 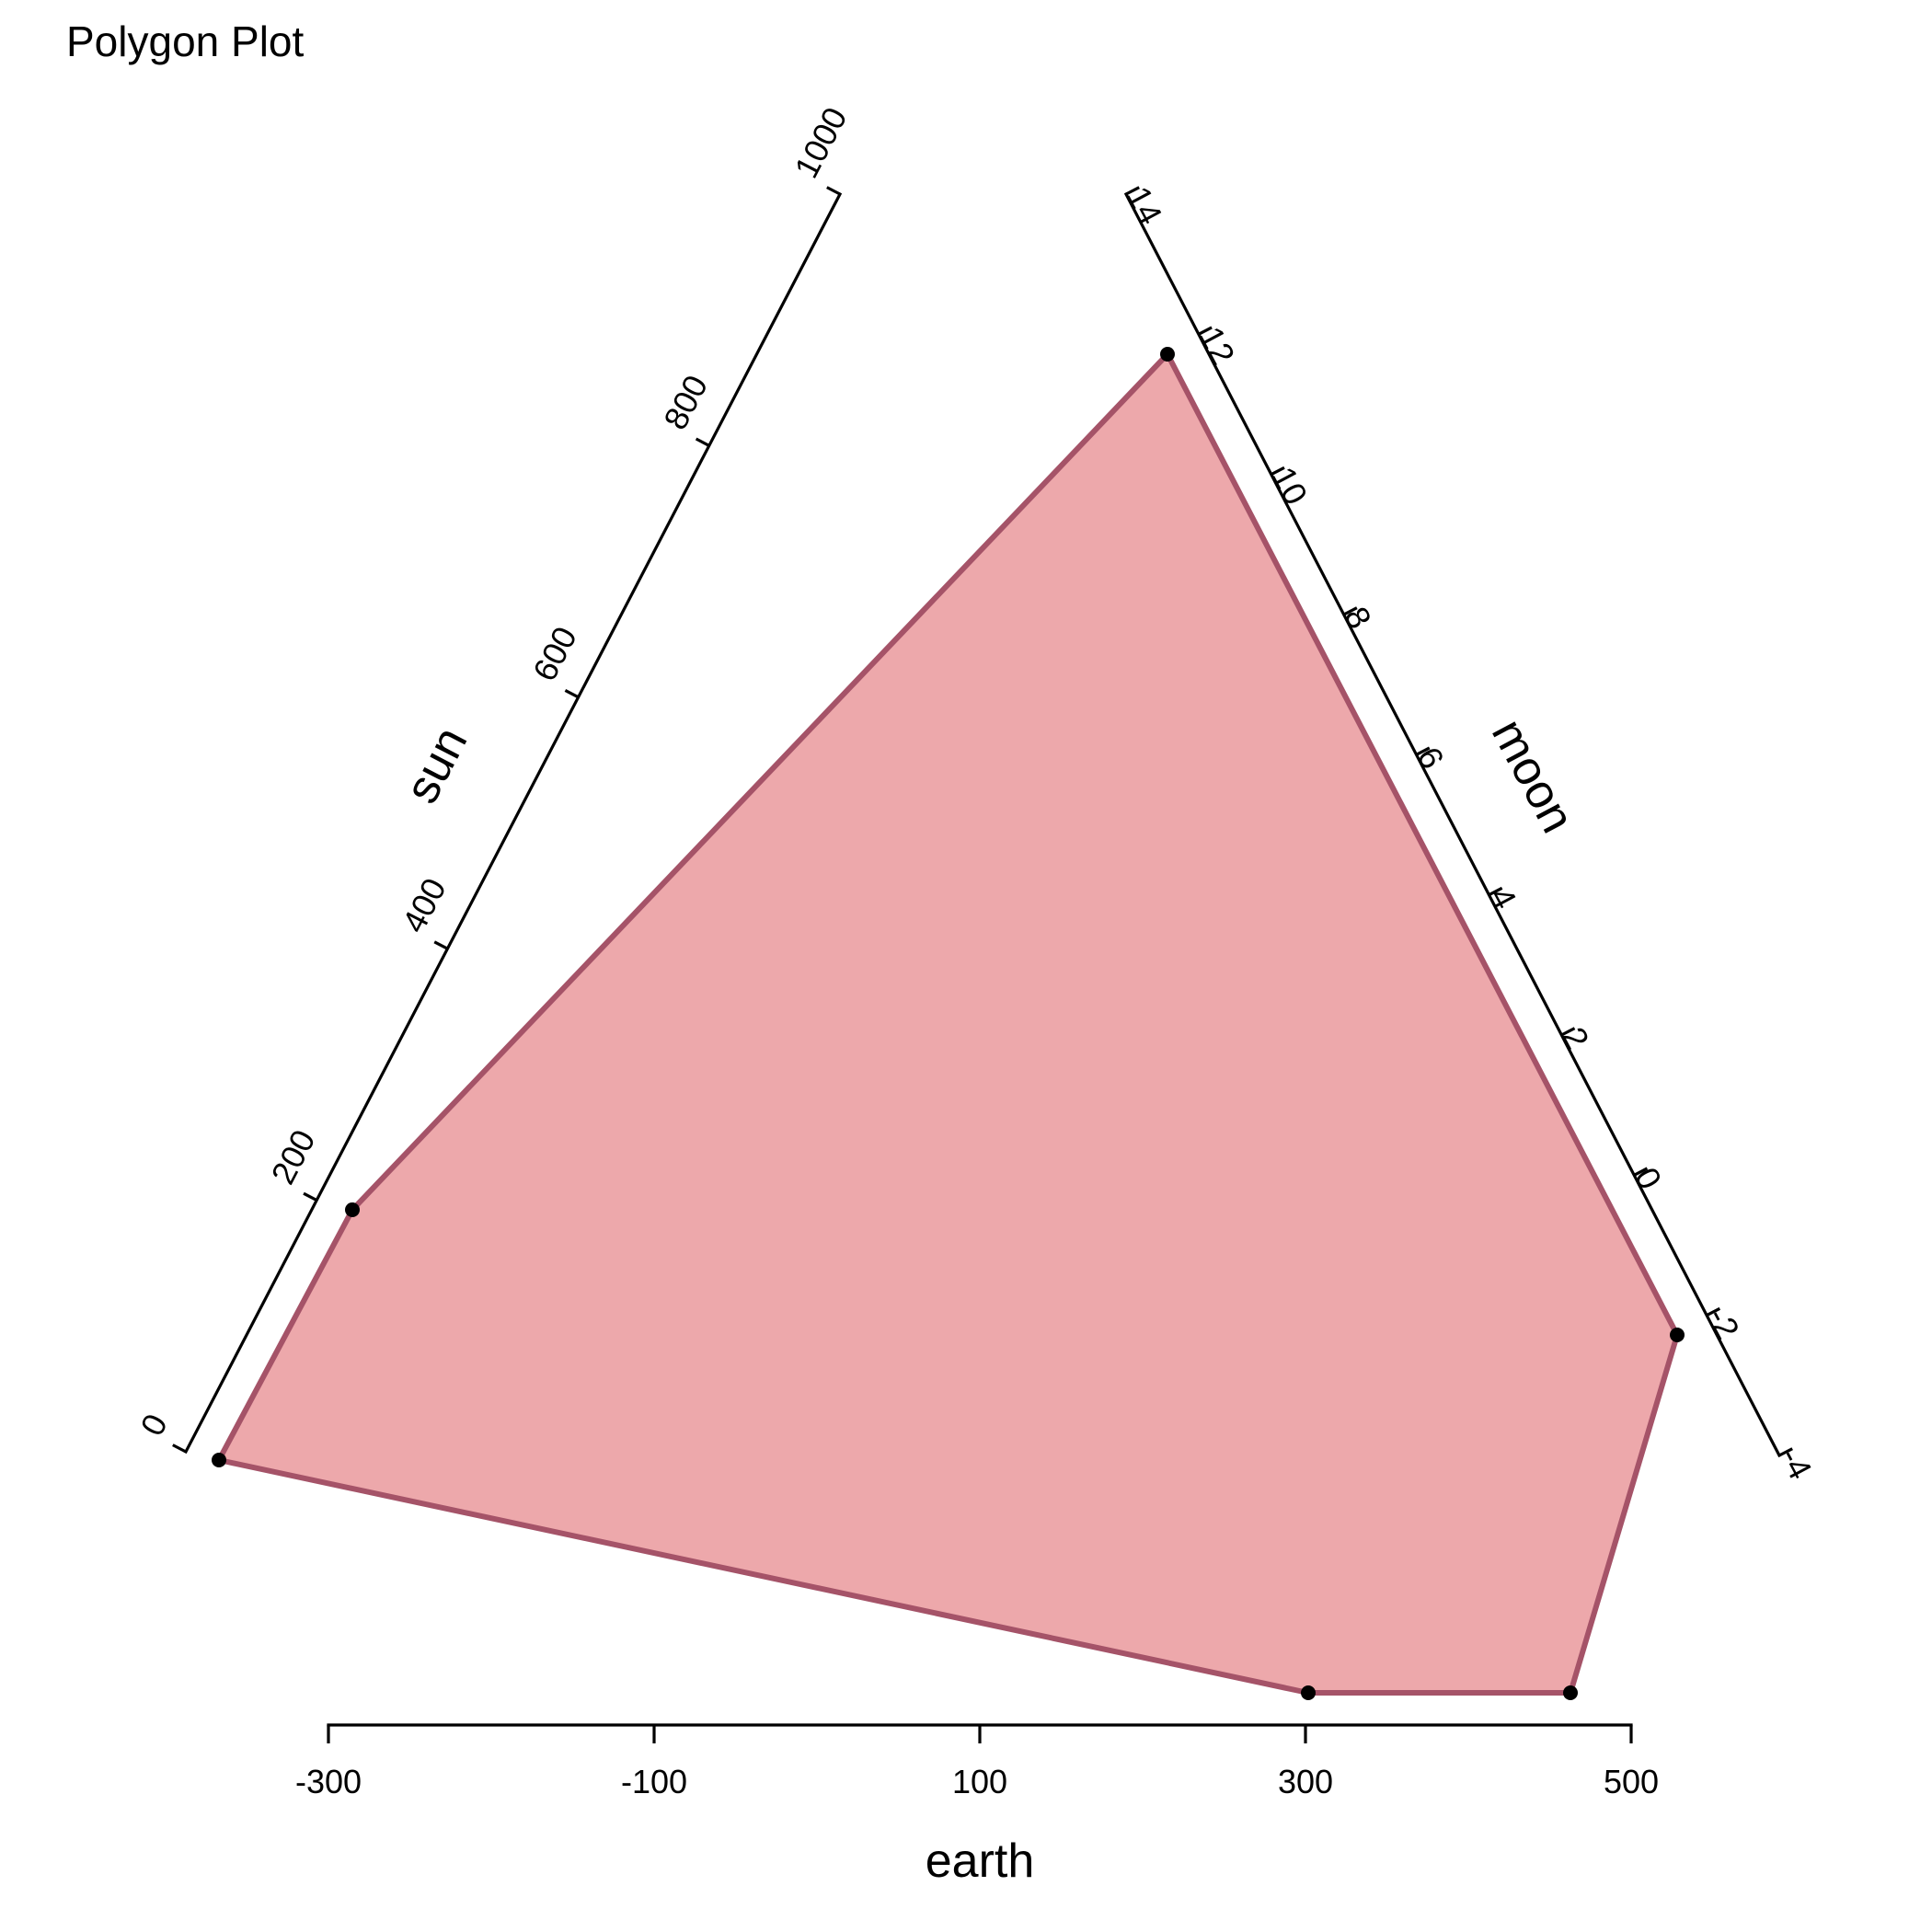 I want to click on moon-tick-label: 14, so click(x=1145, y=205).